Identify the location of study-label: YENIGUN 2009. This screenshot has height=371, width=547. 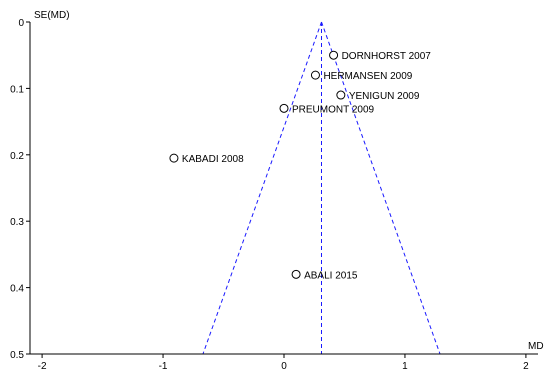
(384, 96).